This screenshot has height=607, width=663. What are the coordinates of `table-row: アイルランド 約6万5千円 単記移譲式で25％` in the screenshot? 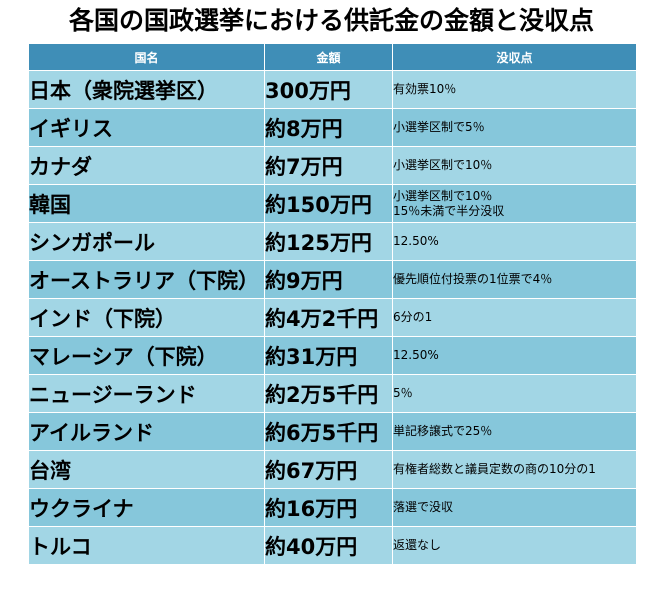 It's located at (332, 431).